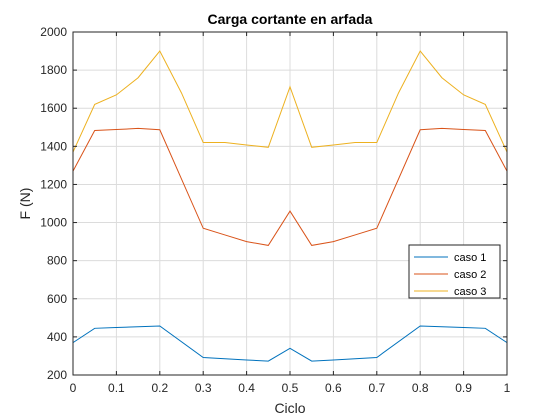 Image resolution: width=560 pixels, height=420 pixels. Describe the element at coordinates (53, 223) in the screenshot. I see `y-tick-label: 1000` at that location.